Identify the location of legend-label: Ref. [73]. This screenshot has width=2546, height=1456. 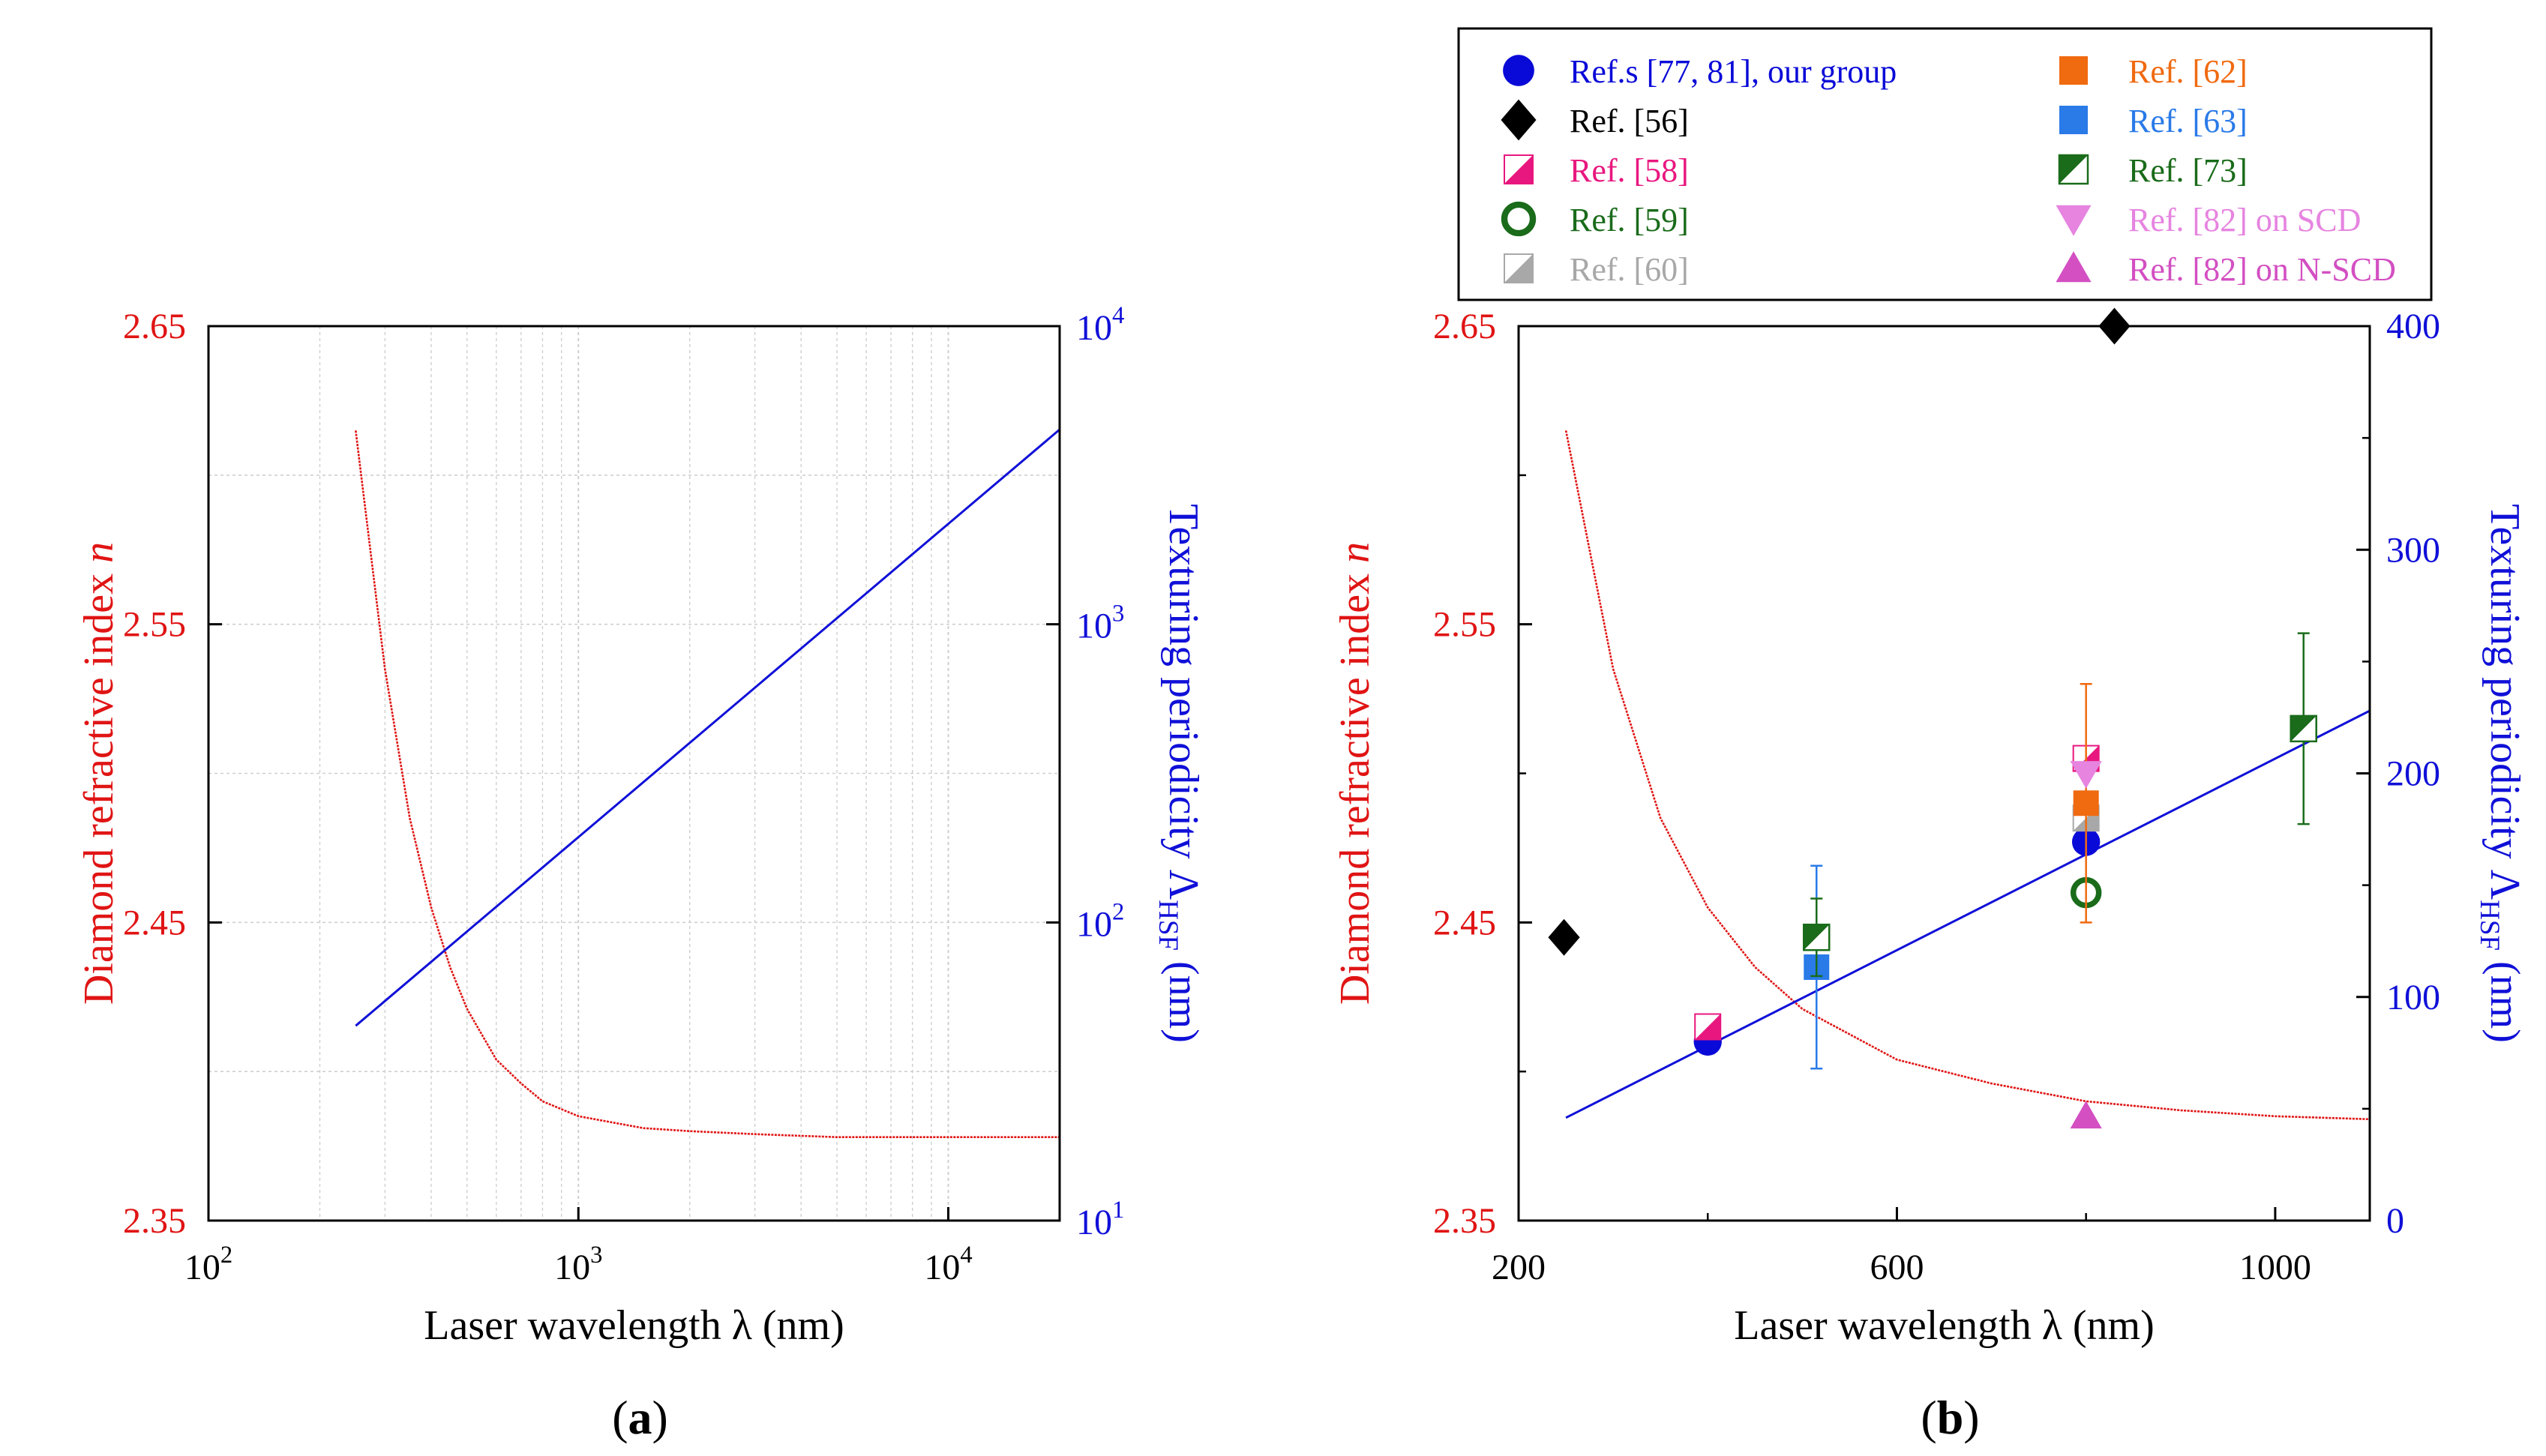
(2188, 170).